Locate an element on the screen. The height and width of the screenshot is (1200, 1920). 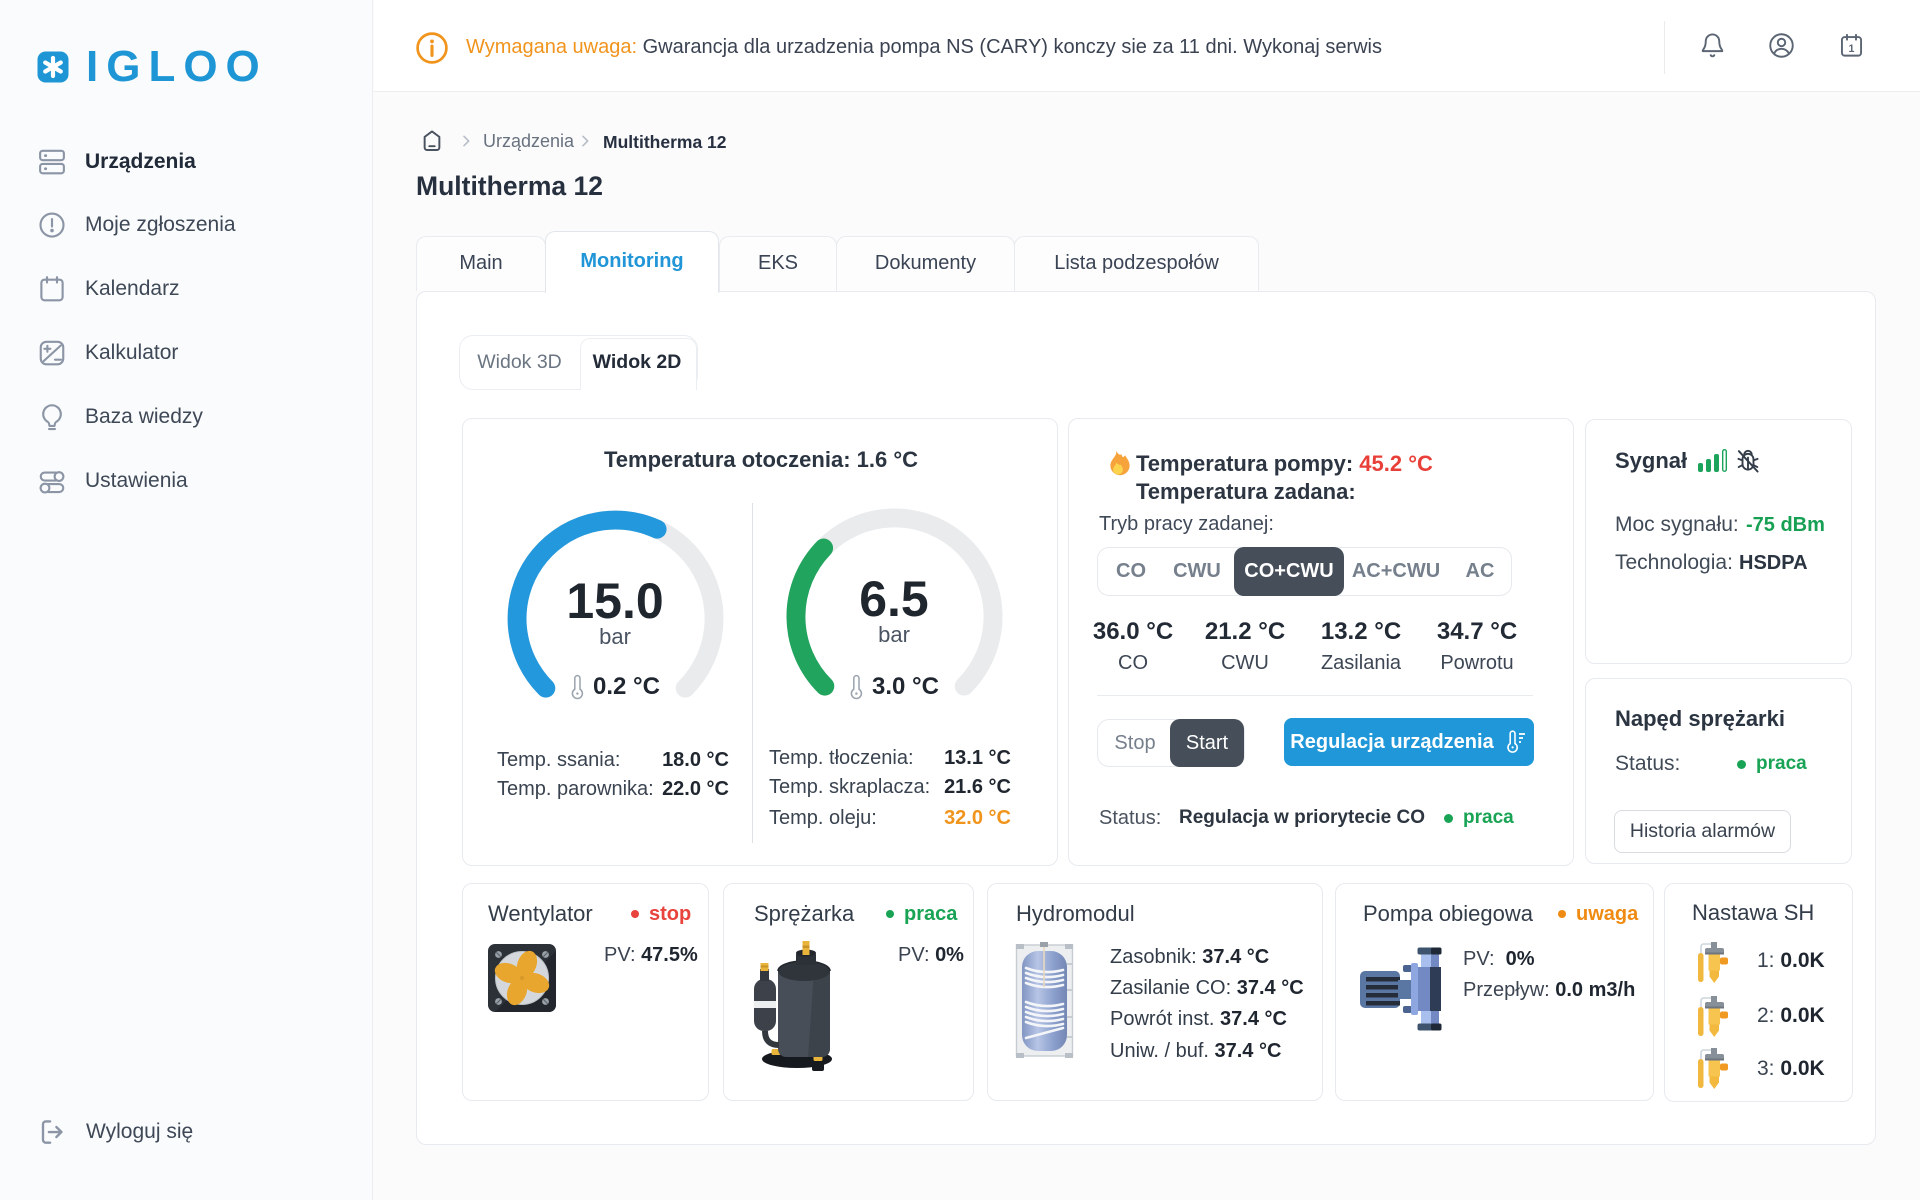
svg-text: 1 is located at coordinates (1852, 49).